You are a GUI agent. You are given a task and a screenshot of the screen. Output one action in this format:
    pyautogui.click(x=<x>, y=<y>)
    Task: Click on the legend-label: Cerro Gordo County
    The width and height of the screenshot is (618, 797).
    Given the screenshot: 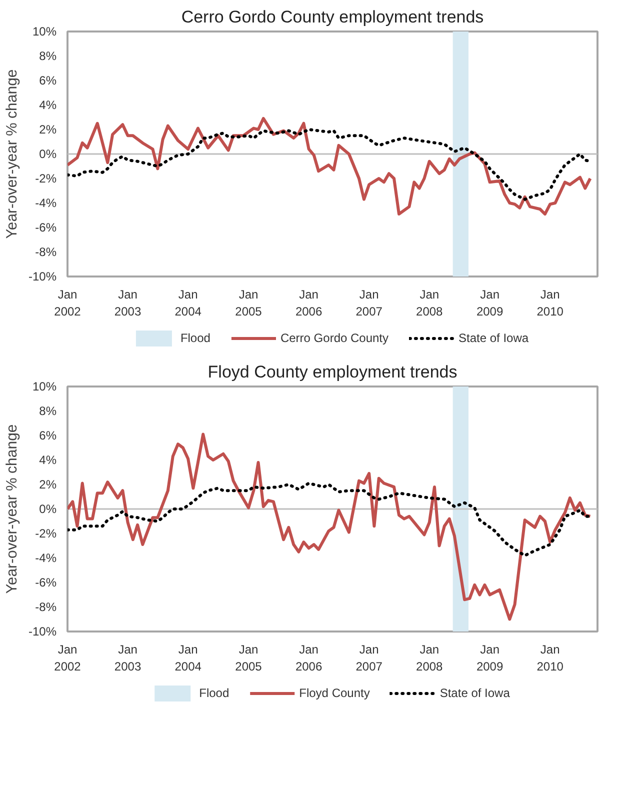 What is the action you would take?
    pyautogui.click(x=334, y=338)
    